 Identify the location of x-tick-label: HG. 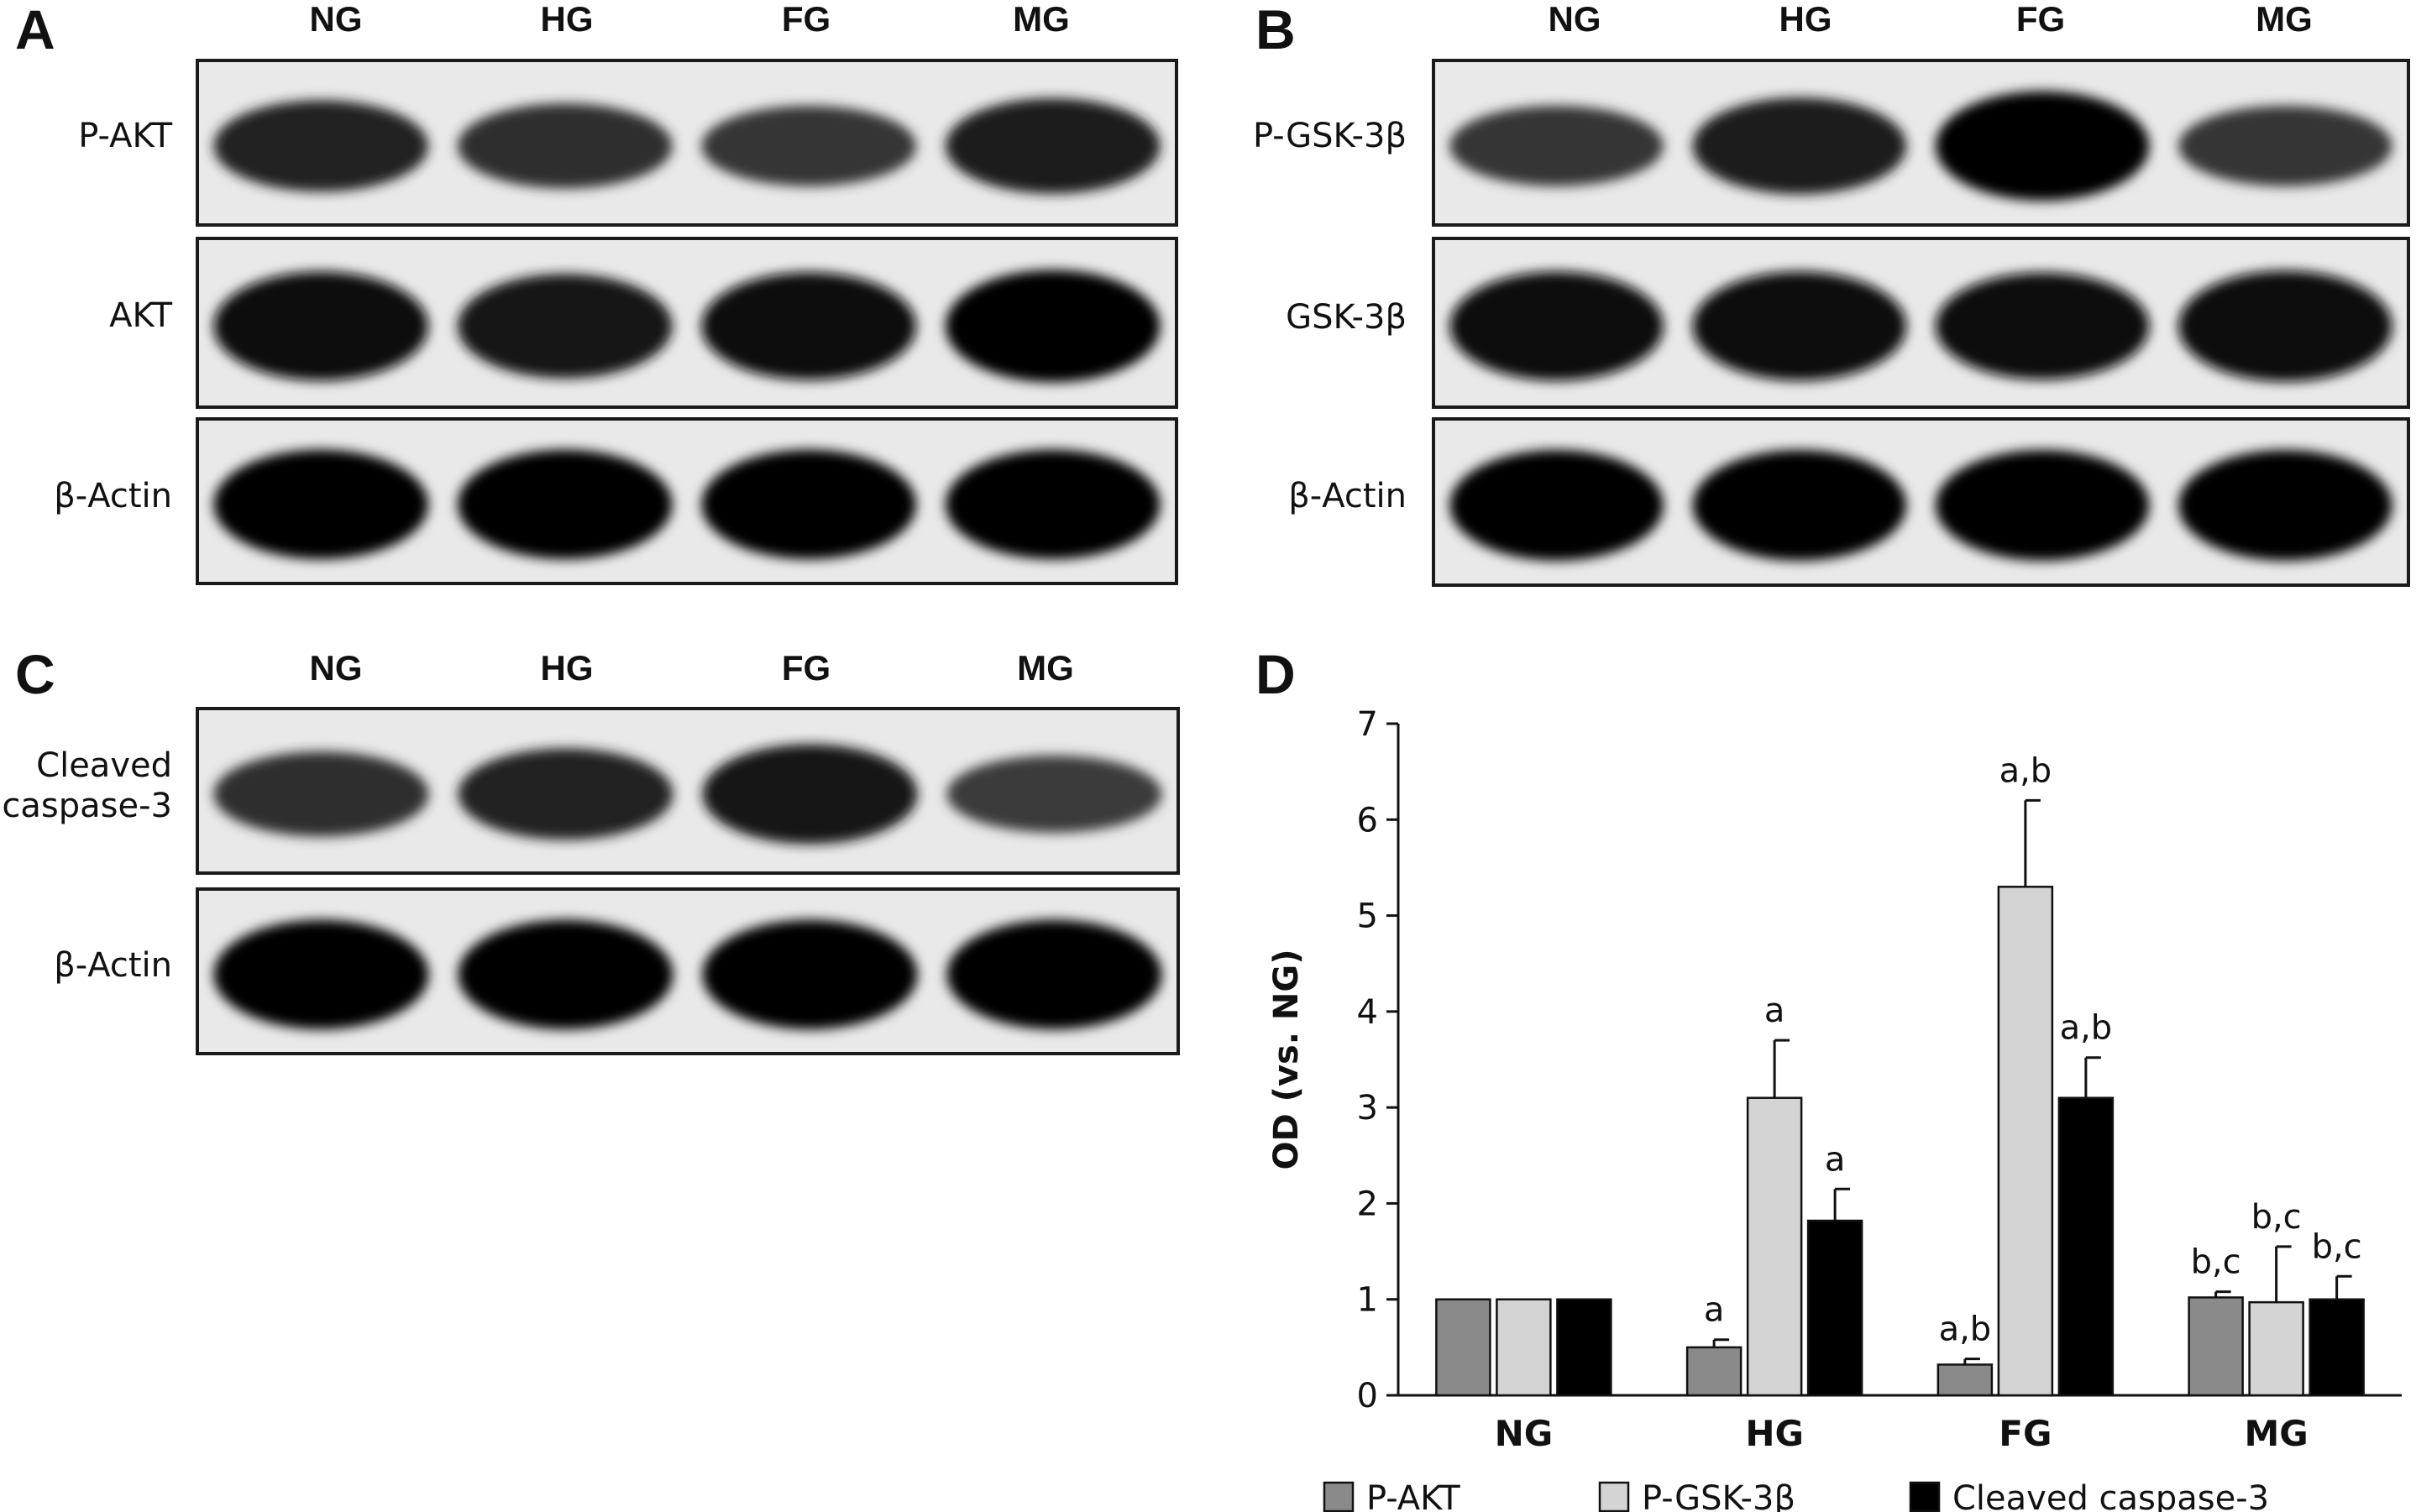
(1774, 1433).